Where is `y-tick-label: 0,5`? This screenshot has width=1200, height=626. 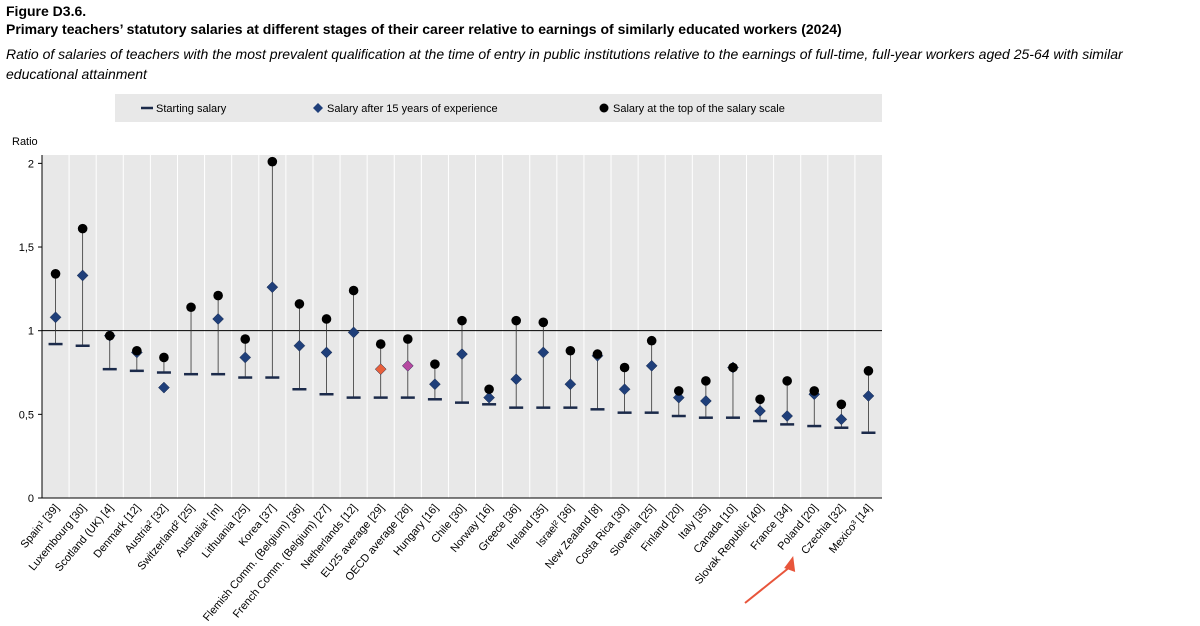 y-tick-label: 0,5 is located at coordinates (26, 415).